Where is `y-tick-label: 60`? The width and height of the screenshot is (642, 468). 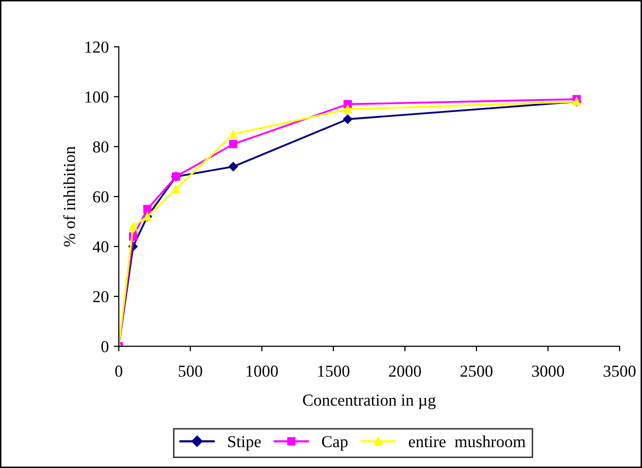
y-tick-label: 60 is located at coordinates (100, 197).